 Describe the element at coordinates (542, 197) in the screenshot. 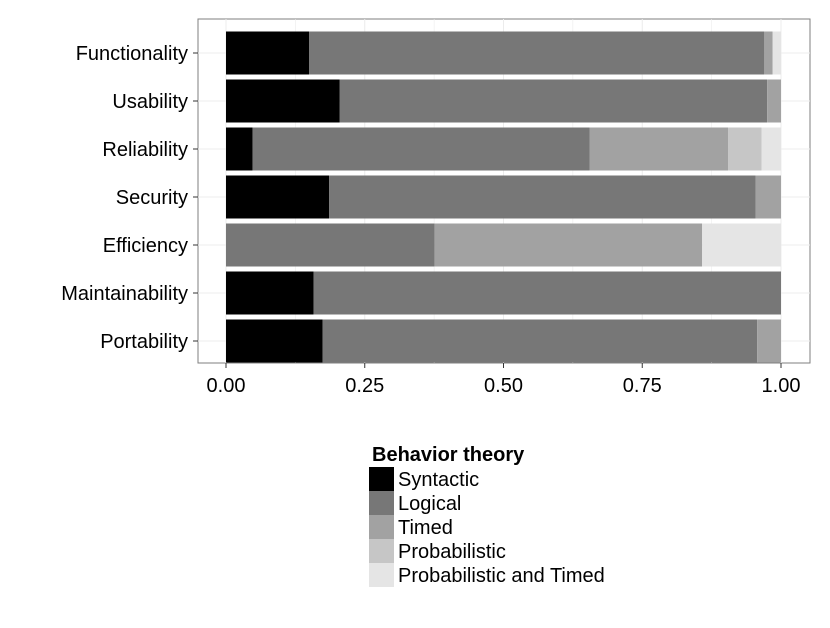

I see `bar-security-logical` at that location.